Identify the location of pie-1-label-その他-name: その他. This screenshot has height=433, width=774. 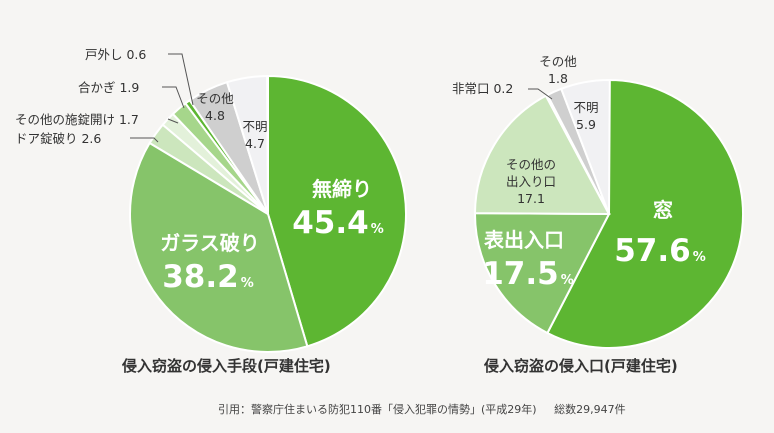
(215, 98).